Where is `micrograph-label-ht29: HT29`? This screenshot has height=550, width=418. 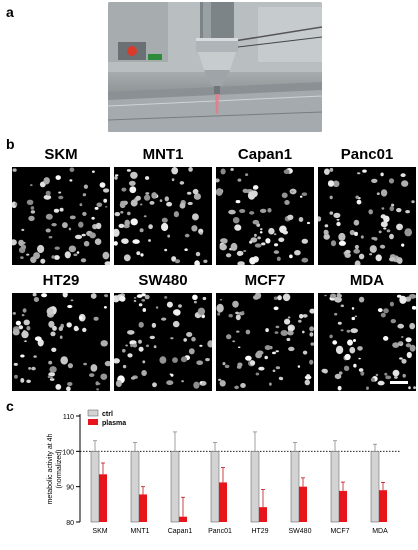
micrograph-label-ht29: HT29 is located at coordinates (61, 280).